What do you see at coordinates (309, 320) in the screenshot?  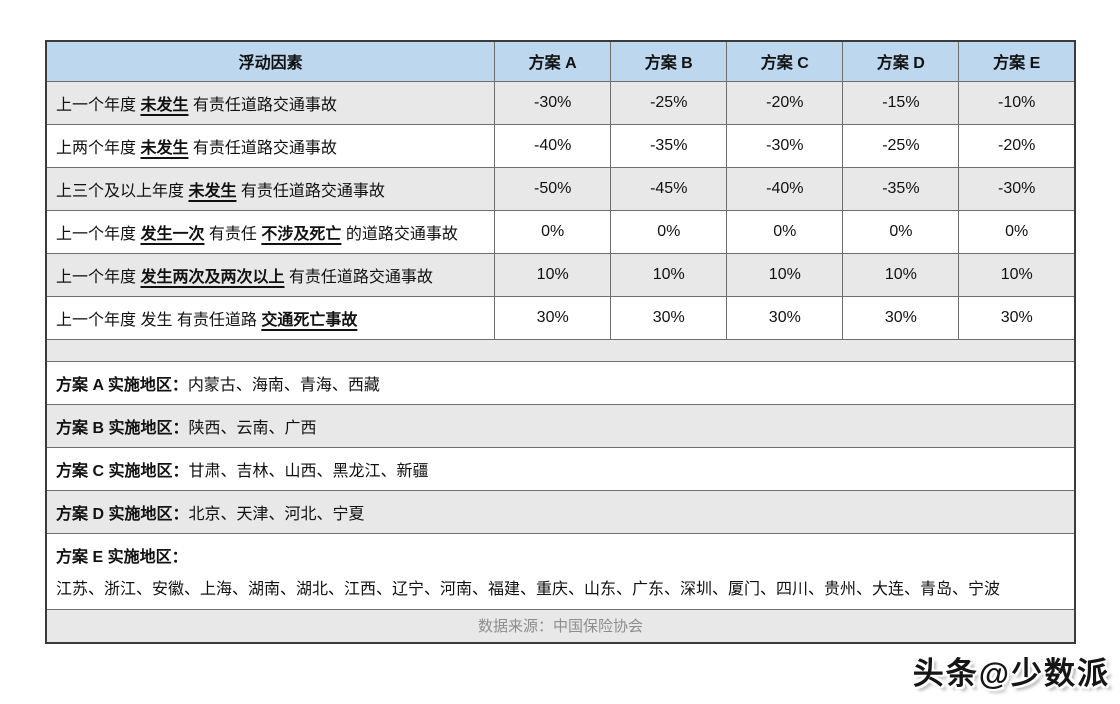 I see `factor-emphasis-text: 交通死亡事故` at bounding box center [309, 320].